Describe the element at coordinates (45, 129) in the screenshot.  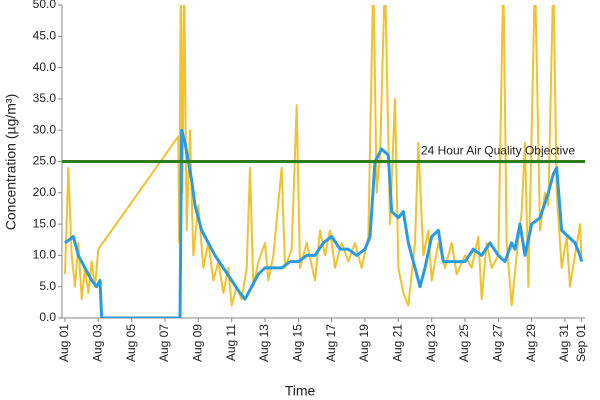
I see `y-tick-label: 30.0` at that location.